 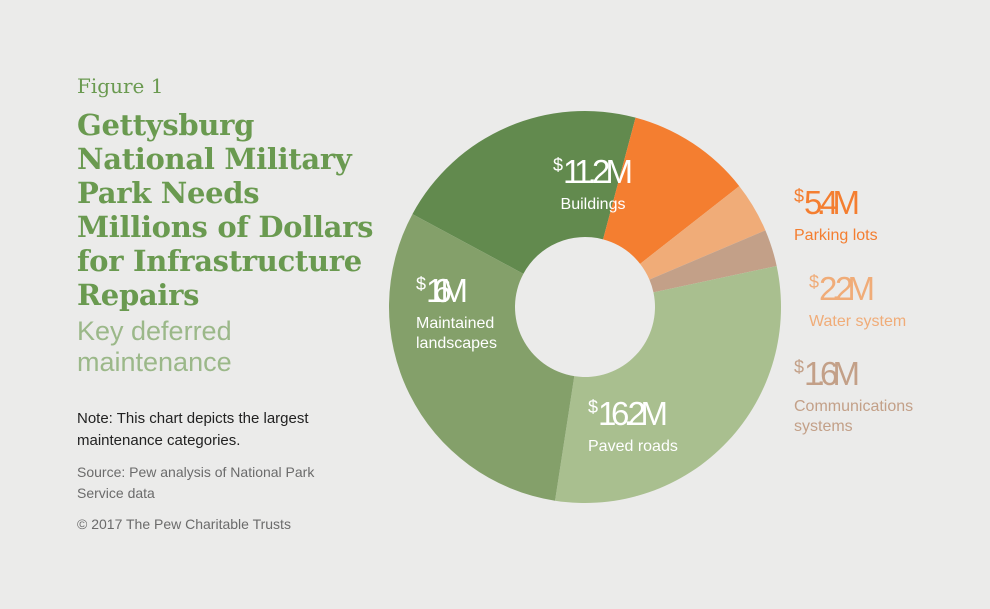 What do you see at coordinates (668, 384) in the screenshot?
I see `slice-paved-roads` at bounding box center [668, 384].